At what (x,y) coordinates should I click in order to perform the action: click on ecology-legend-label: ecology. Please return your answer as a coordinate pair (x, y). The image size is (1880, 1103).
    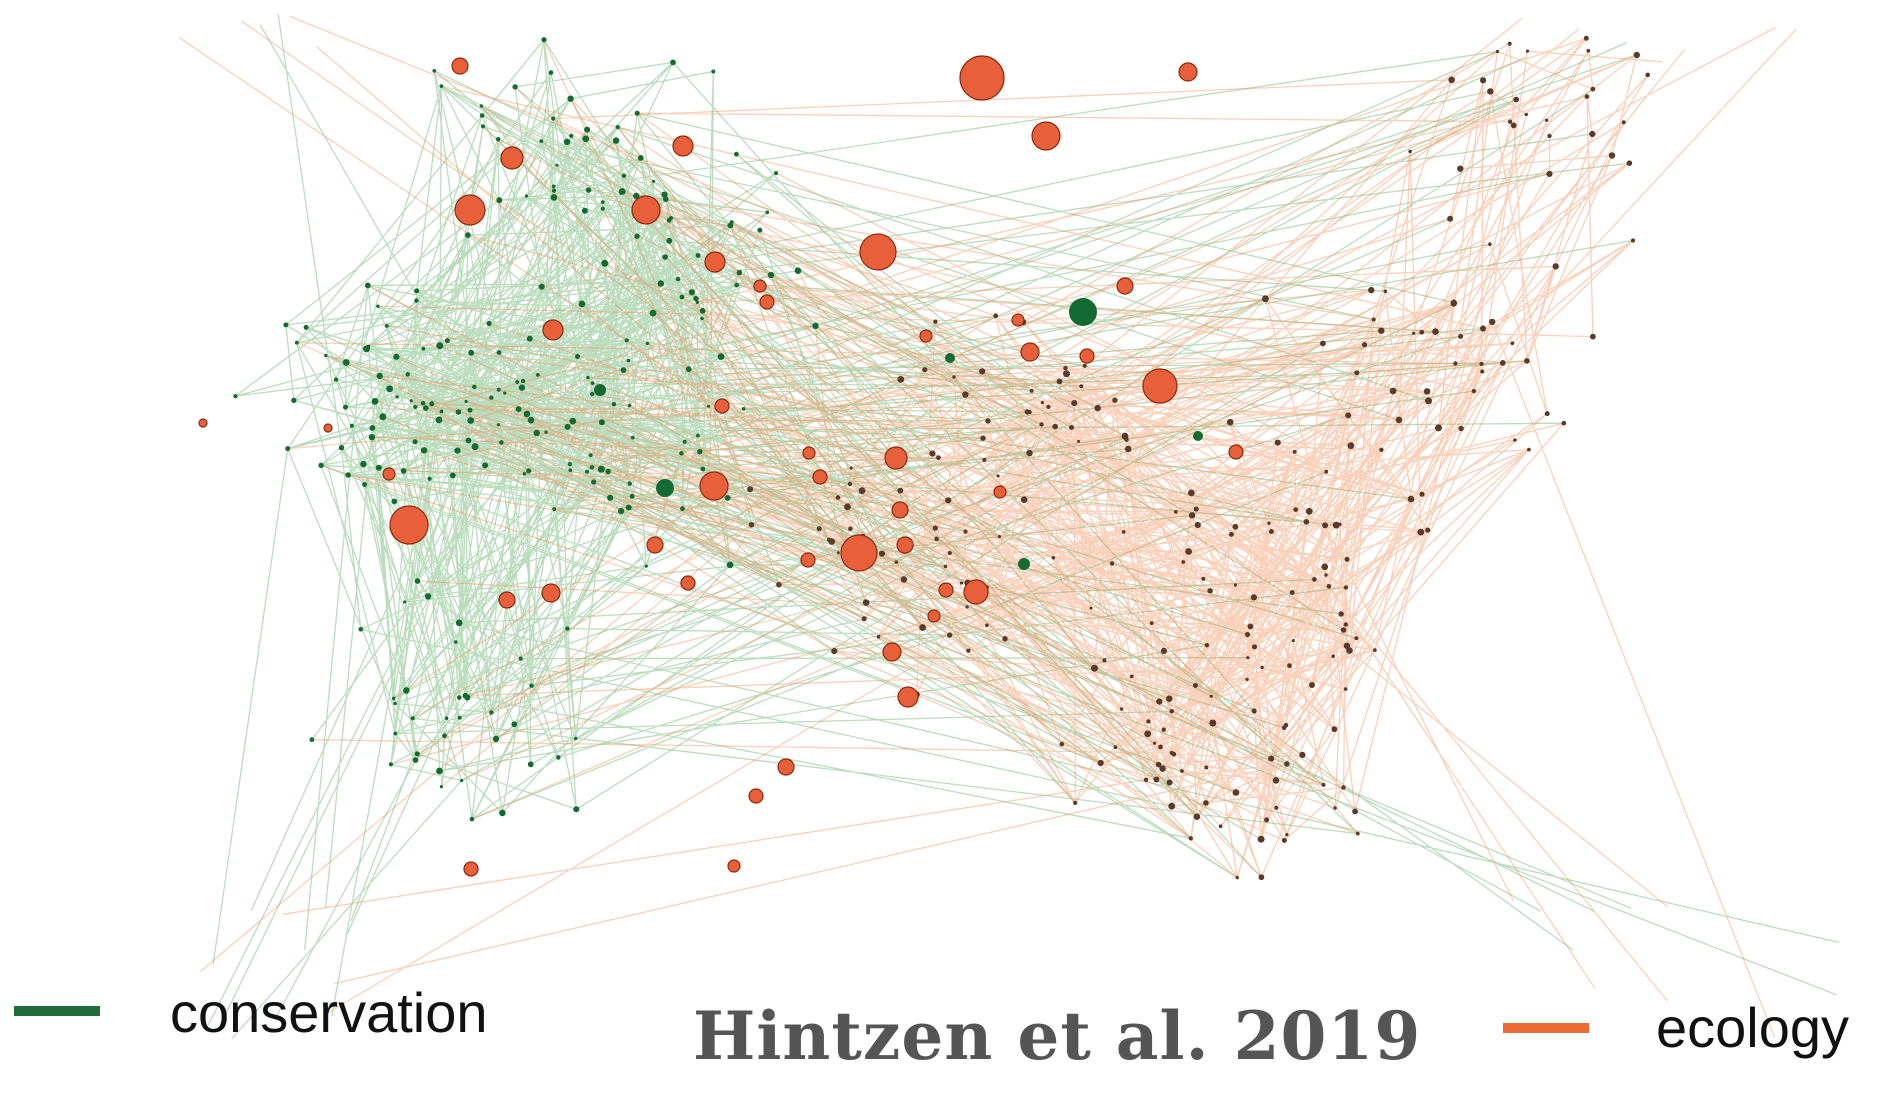
    Looking at the image, I should click on (1753, 1027).